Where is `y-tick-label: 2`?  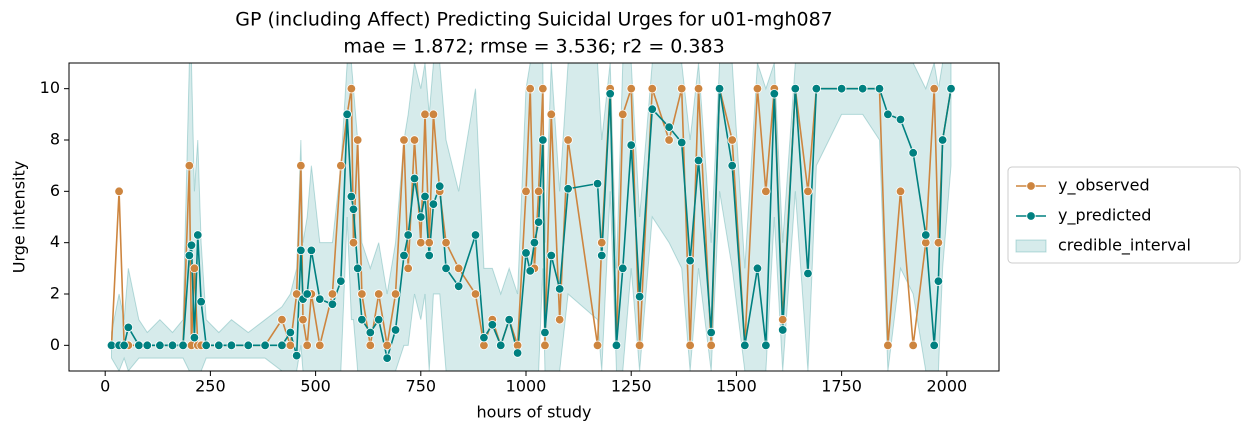
y-tick-label: 2 is located at coordinates (55, 293).